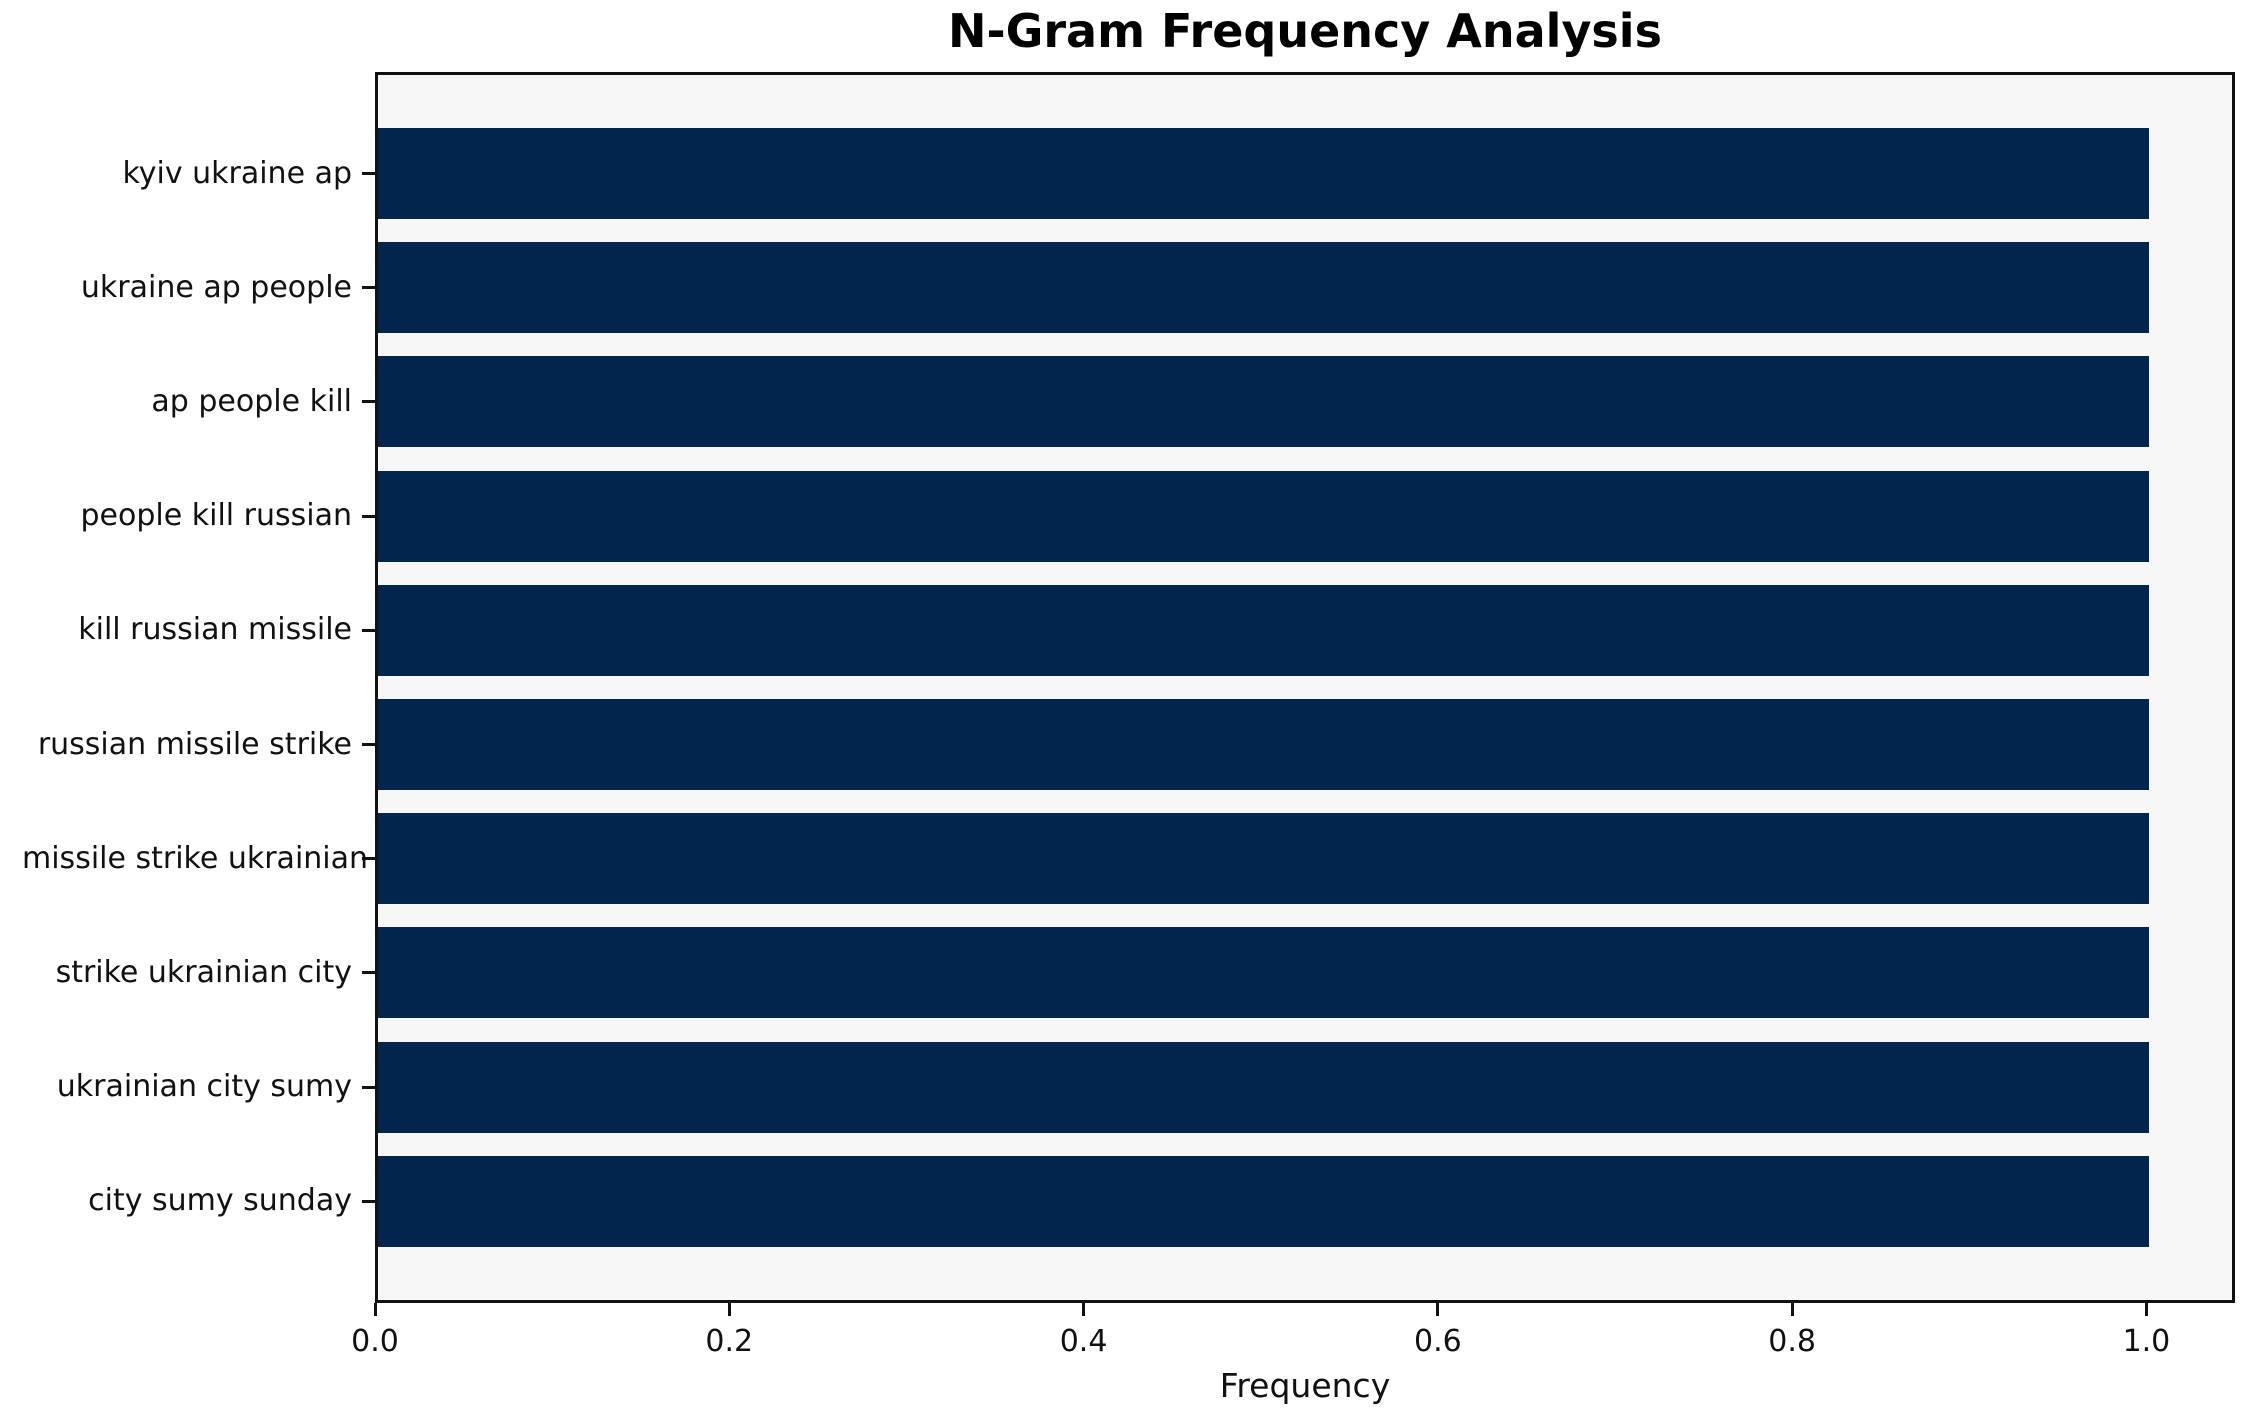 This screenshot has height=1414, width=2254. Describe the element at coordinates (1305, 1385) in the screenshot. I see `x-axis-title: Frequency` at that location.